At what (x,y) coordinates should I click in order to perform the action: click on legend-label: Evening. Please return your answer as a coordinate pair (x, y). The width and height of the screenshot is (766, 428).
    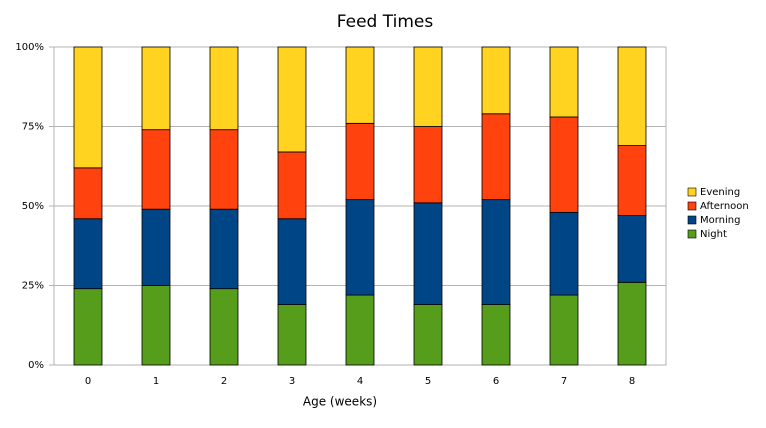
    Looking at the image, I should click on (720, 192).